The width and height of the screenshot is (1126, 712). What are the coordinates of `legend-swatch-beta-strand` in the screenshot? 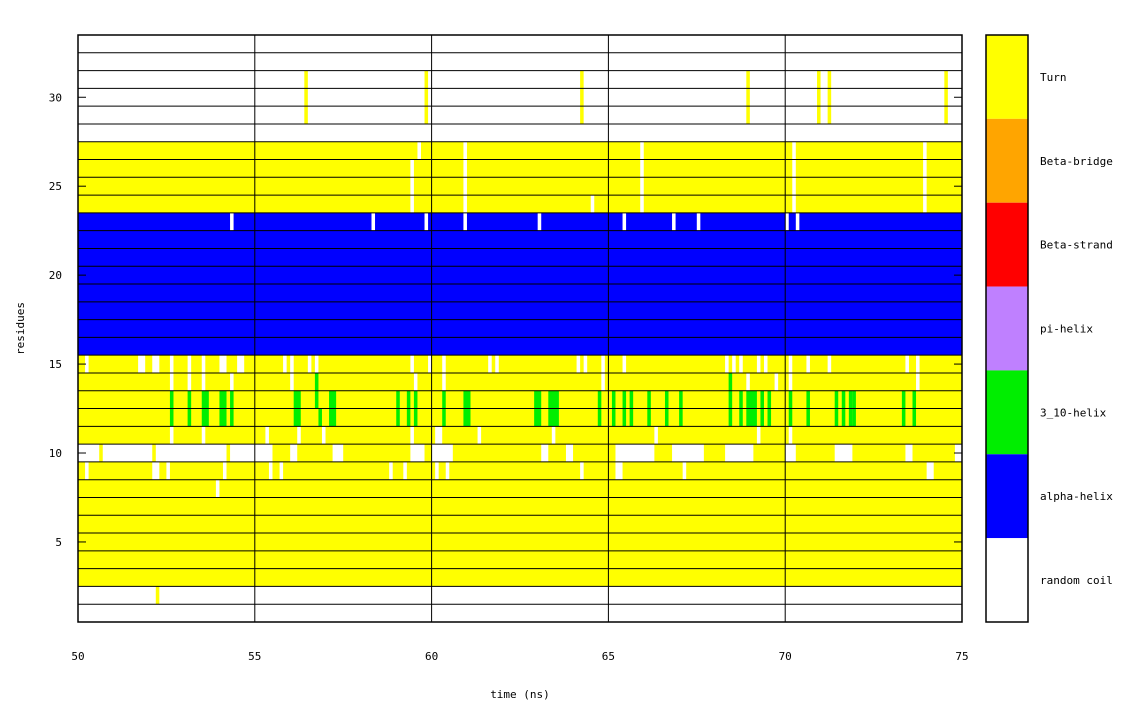 It's located at (1007, 244).